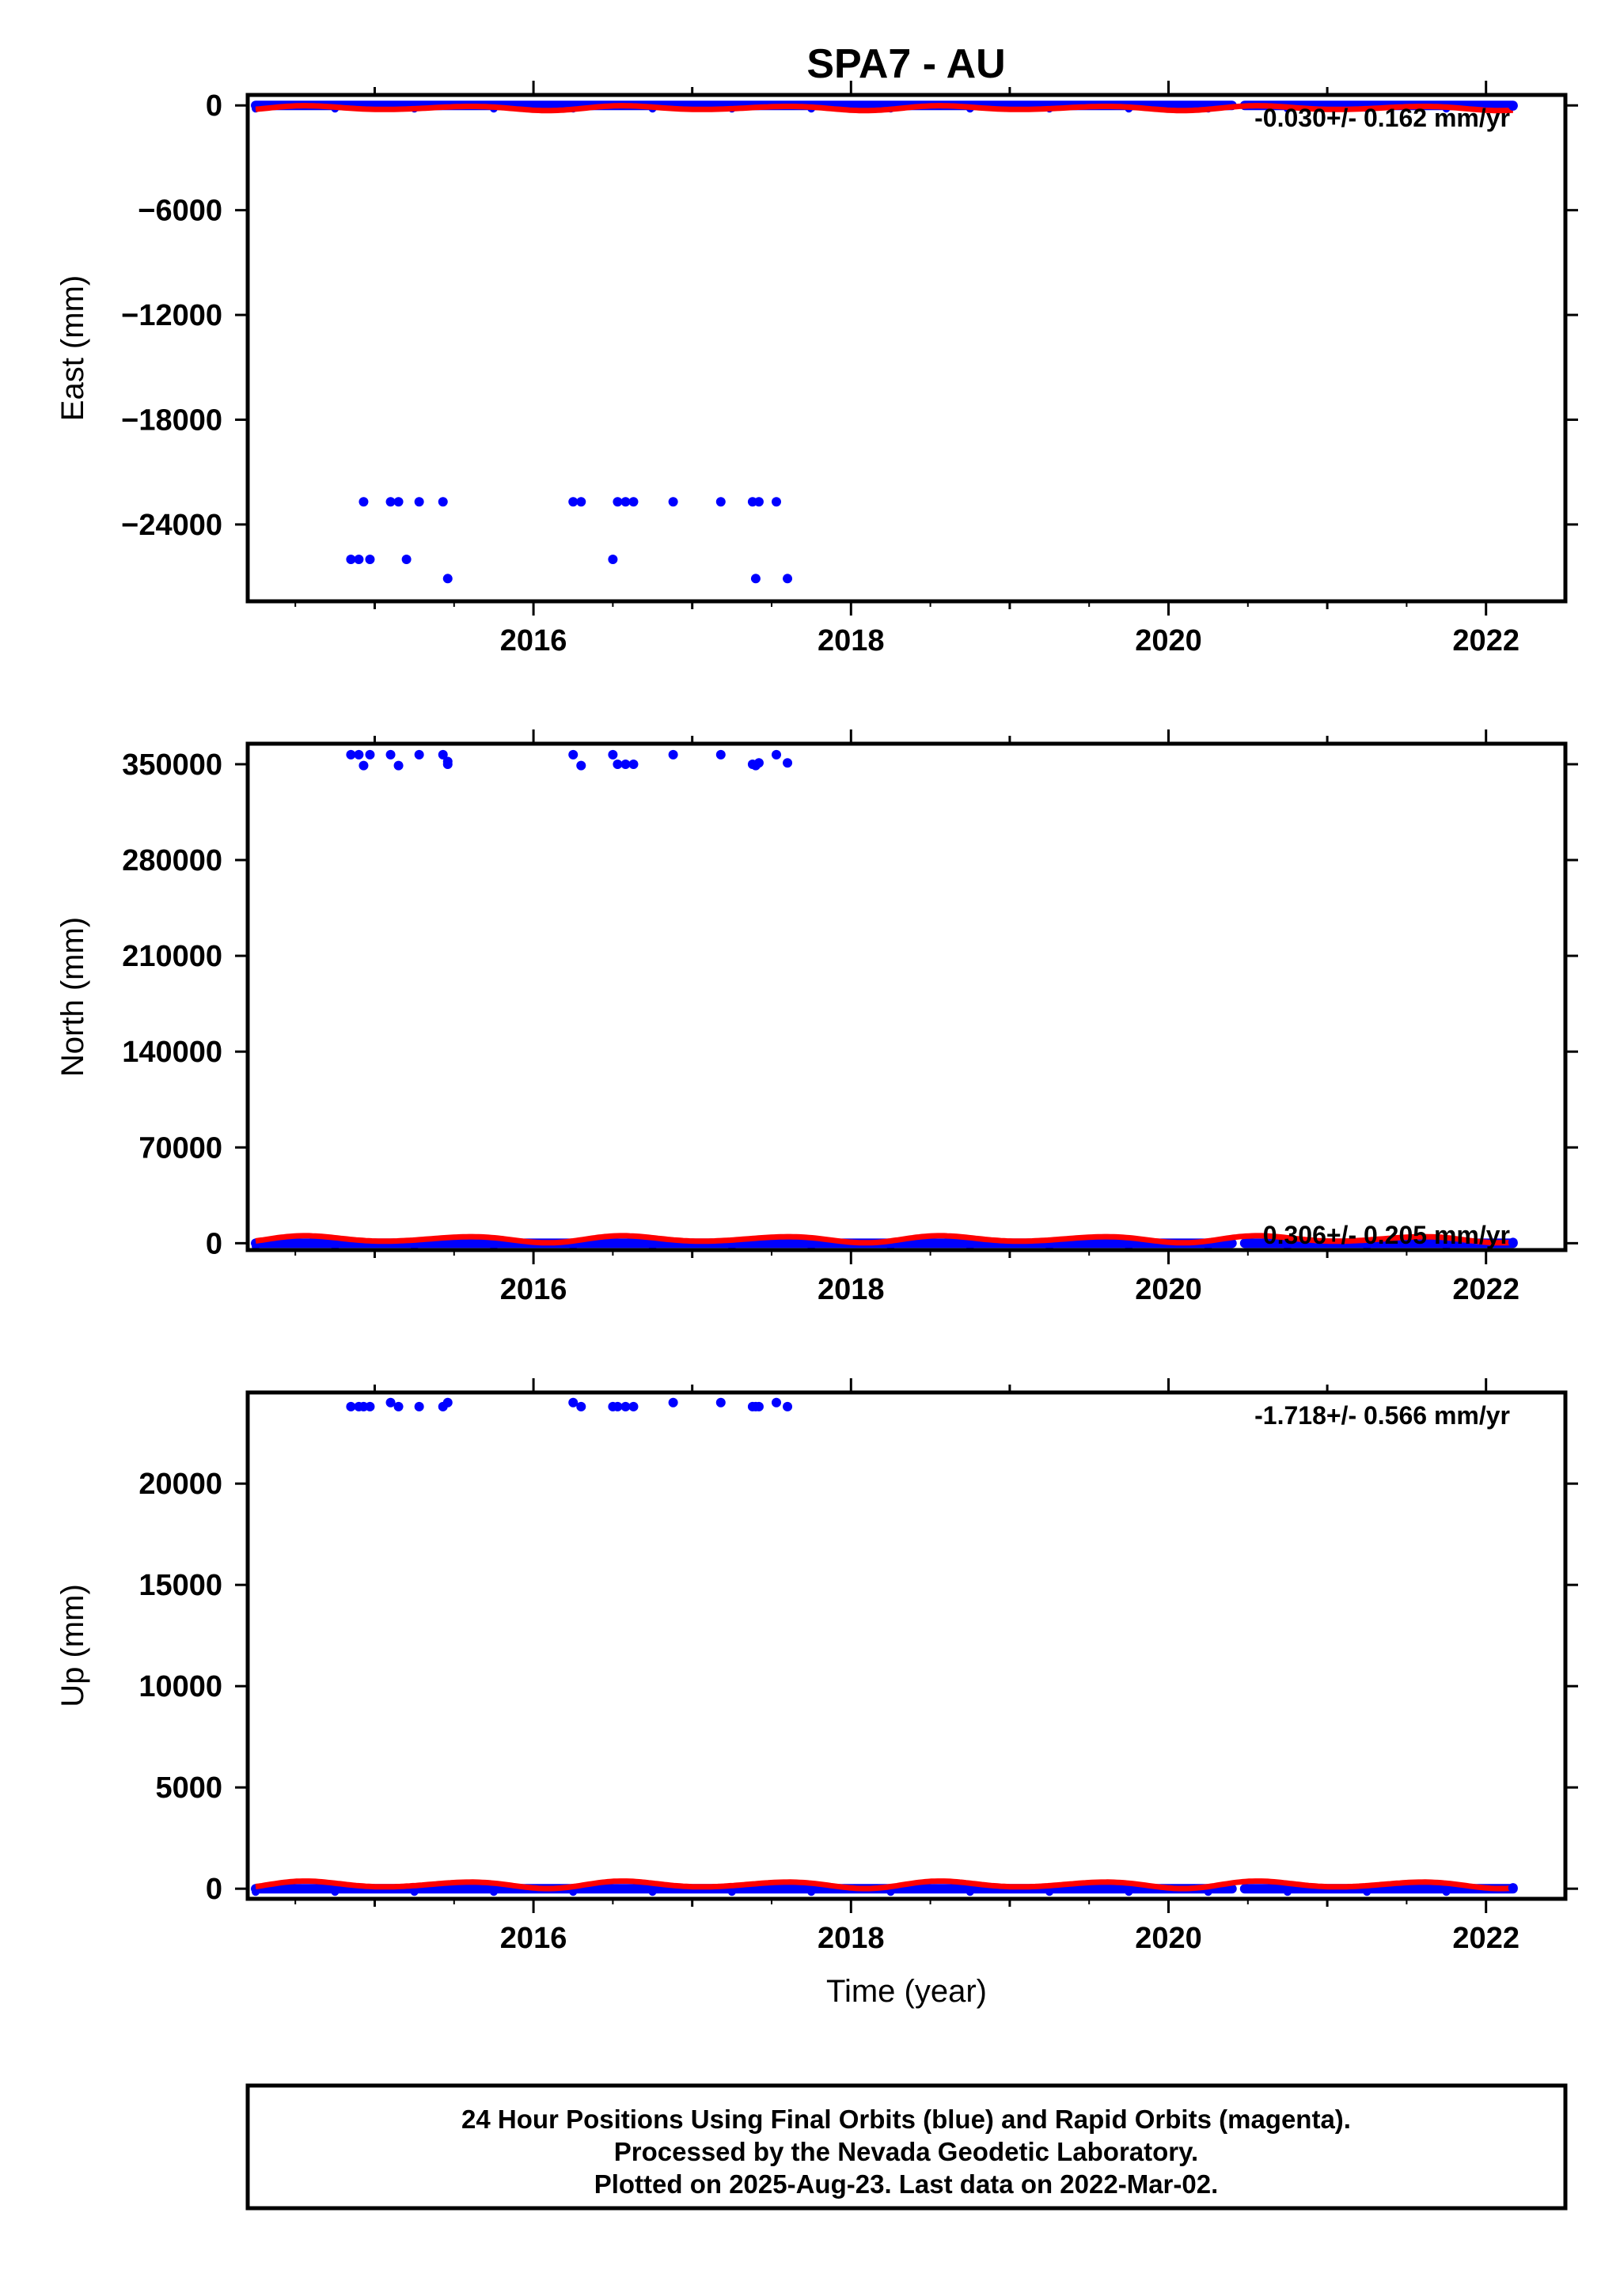 Image resolution: width=1620 pixels, height=2296 pixels. I want to click on y-tick-label: 5000, so click(188, 1788).